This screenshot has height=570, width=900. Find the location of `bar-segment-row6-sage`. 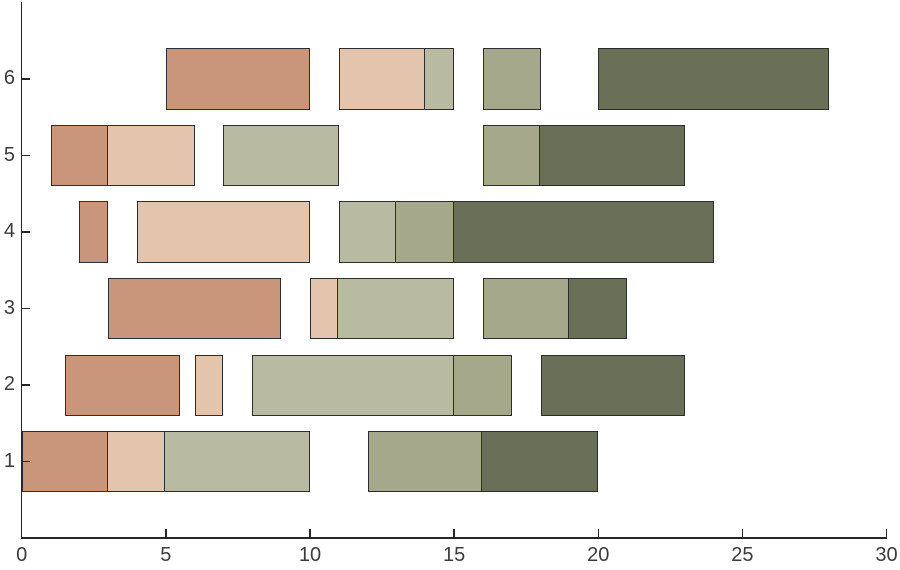

bar-segment-row6-sage is located at coordinates (439, 79).